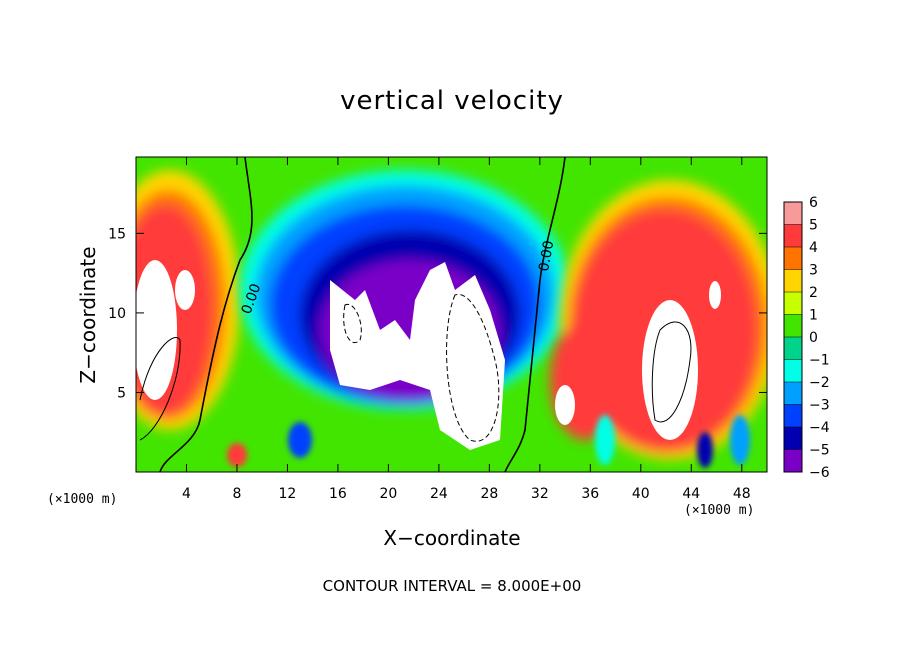 This screenshot has height=654, width=904. Describe the element at coordinates (813, 316) in the screenshot. I see `colorbar-tick-label: 1` at that location.